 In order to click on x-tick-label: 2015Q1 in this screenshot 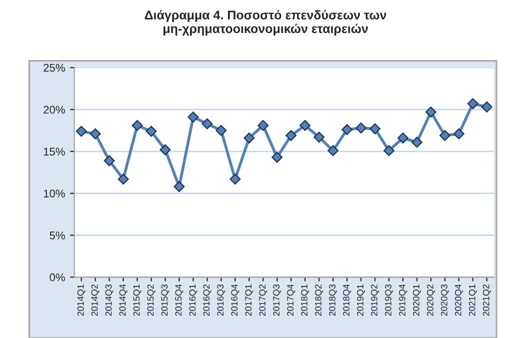, I will do `click(137, 300)`.